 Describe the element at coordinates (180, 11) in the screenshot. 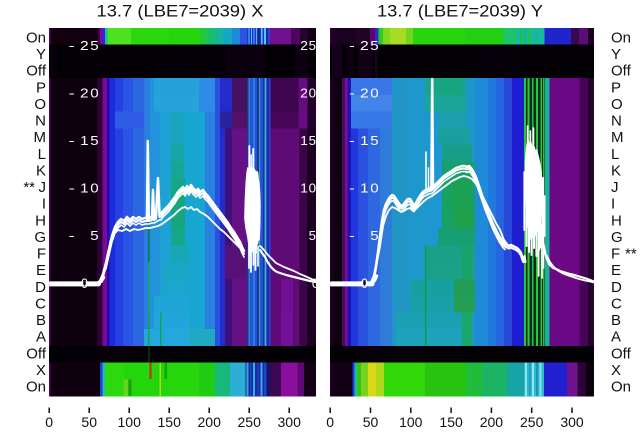

I see `svg-text: 13.7 (LBE7=2039) X` at that location.